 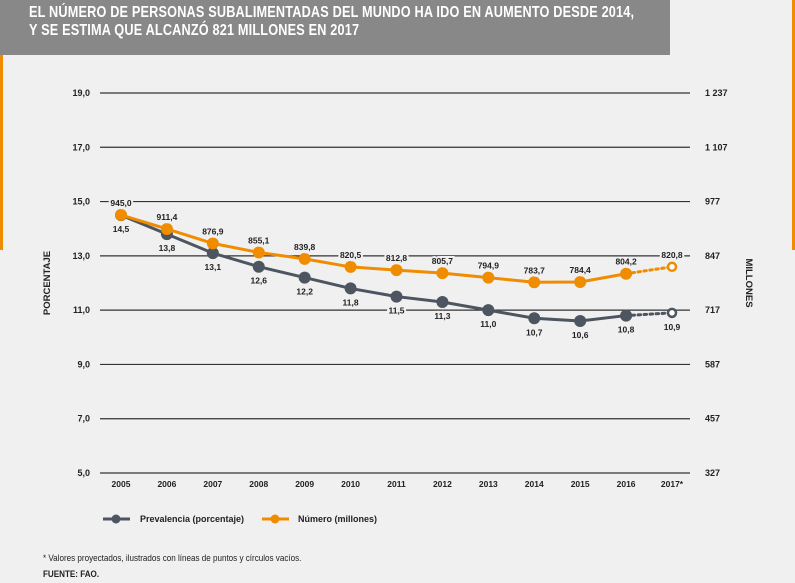 I want to click on legend-label: Número (millones), so click(x=337, y=519).